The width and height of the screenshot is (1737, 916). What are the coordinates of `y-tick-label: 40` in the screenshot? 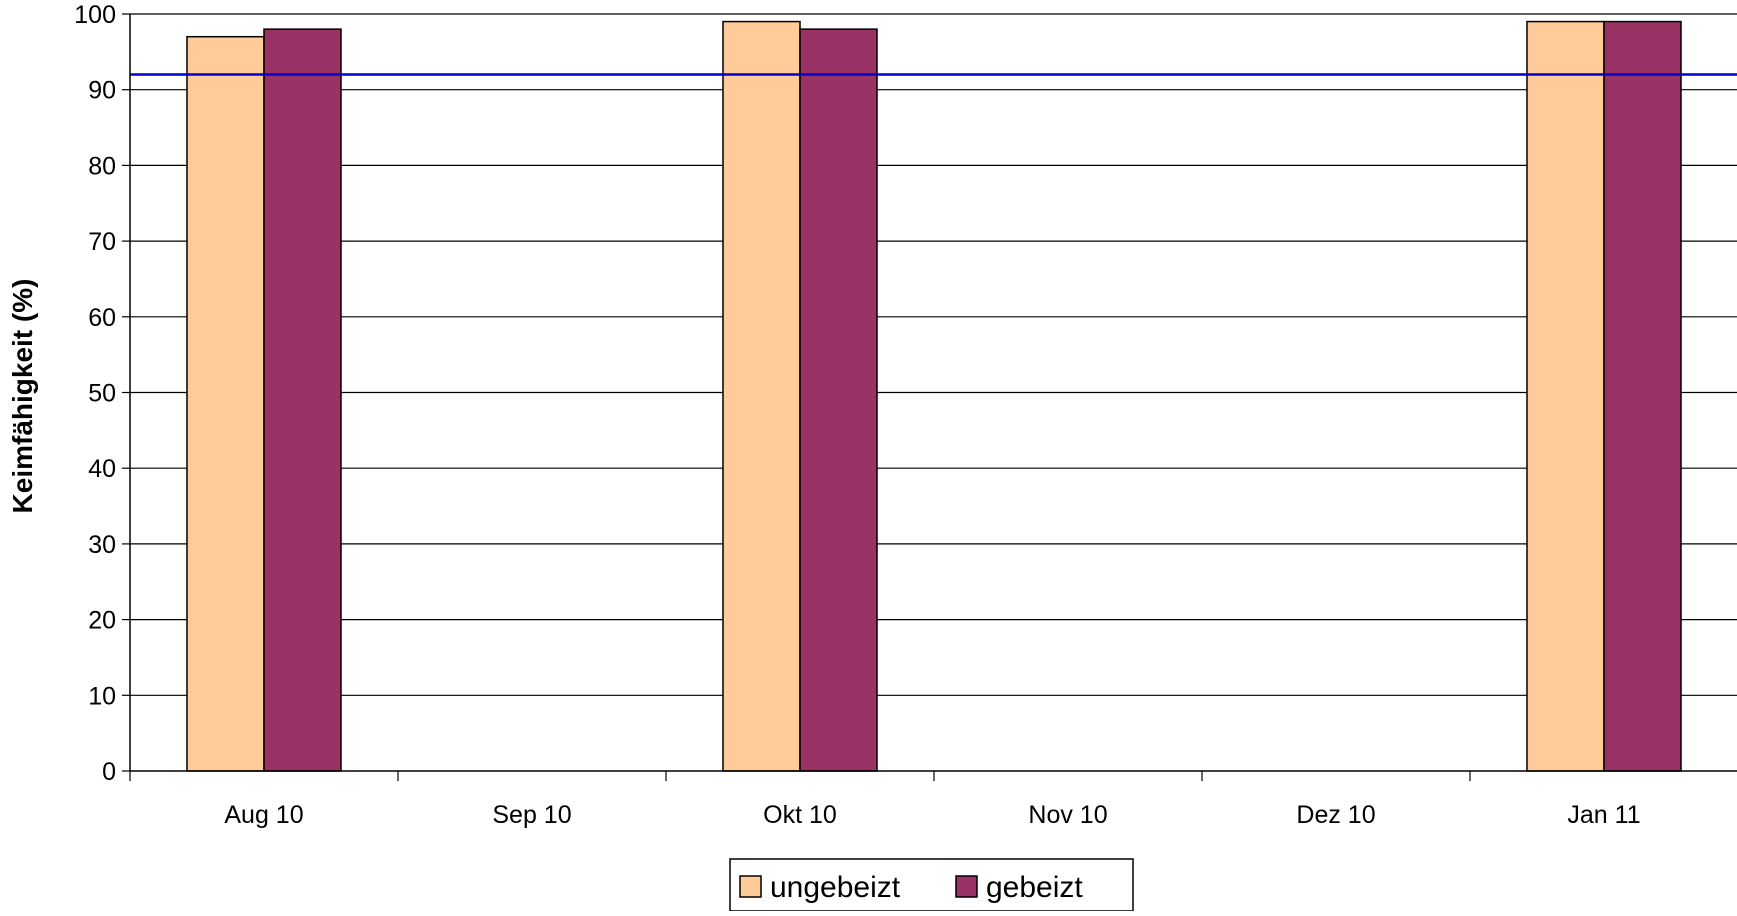 It's located at (102, 469).